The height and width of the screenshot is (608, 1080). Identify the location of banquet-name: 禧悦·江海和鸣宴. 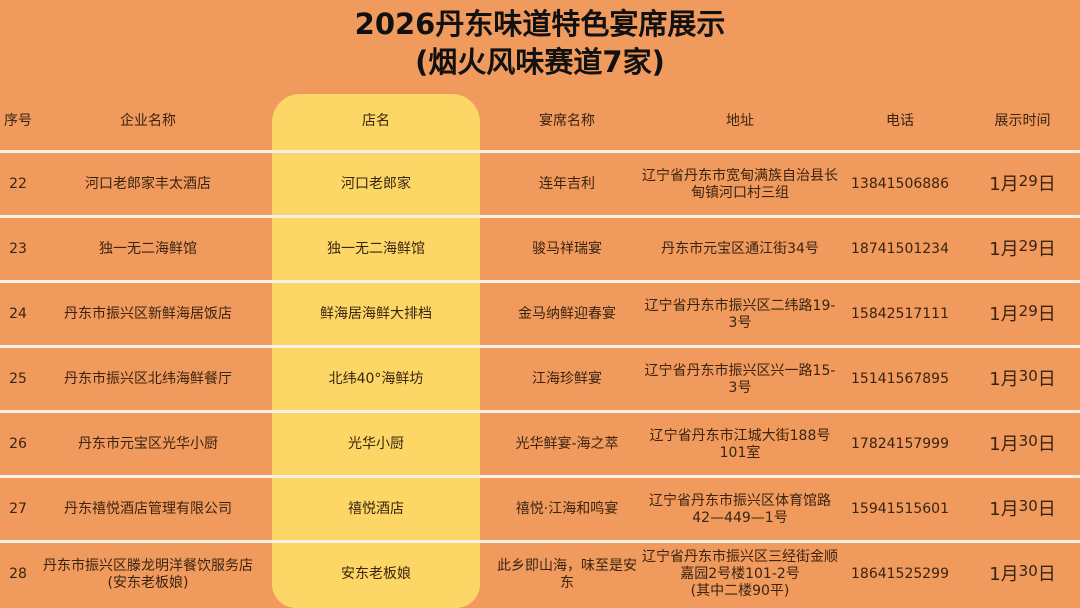
(567, 509).